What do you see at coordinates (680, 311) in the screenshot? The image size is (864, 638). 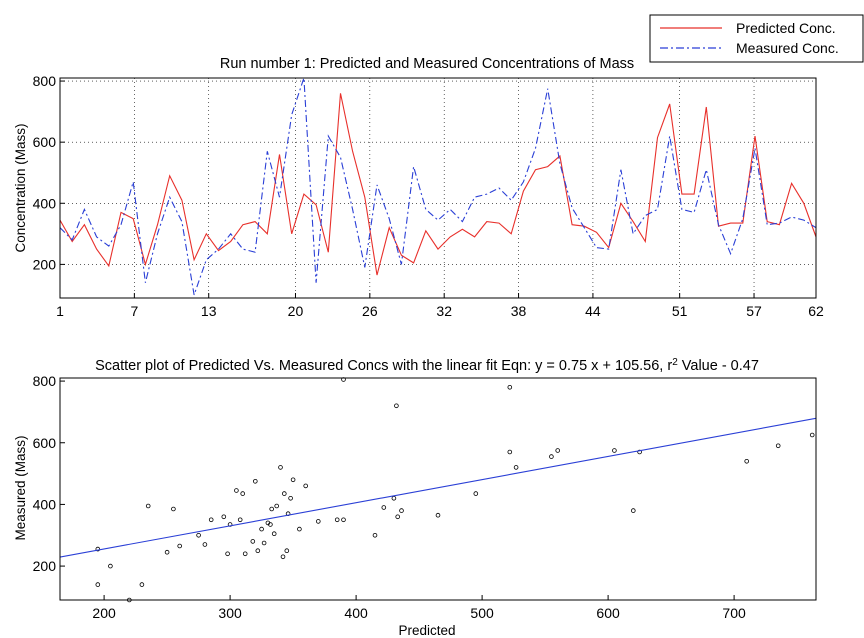 I see `x-tick-label: 51` at bounding box center [680, 311].